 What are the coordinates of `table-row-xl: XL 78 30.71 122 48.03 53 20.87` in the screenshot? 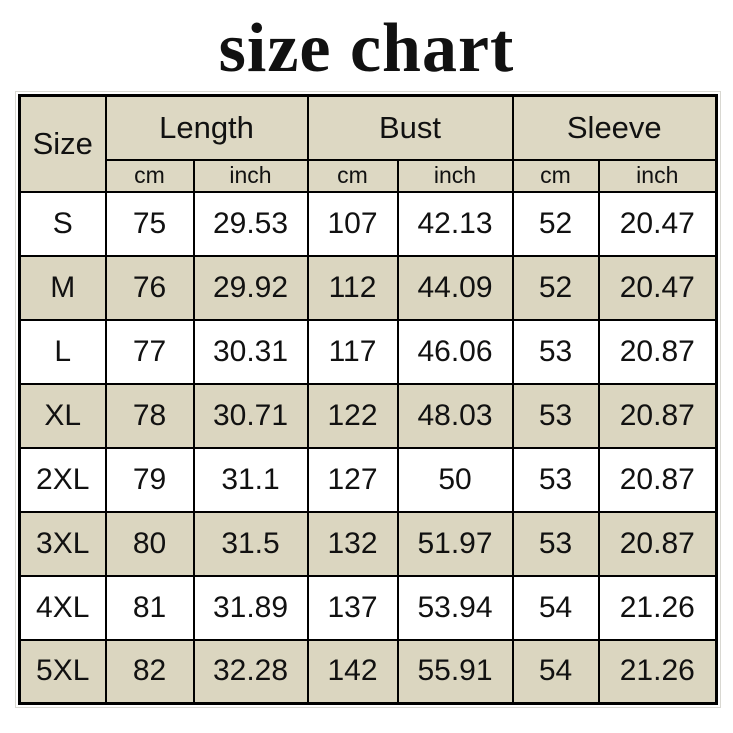 It's located at (368, 415).